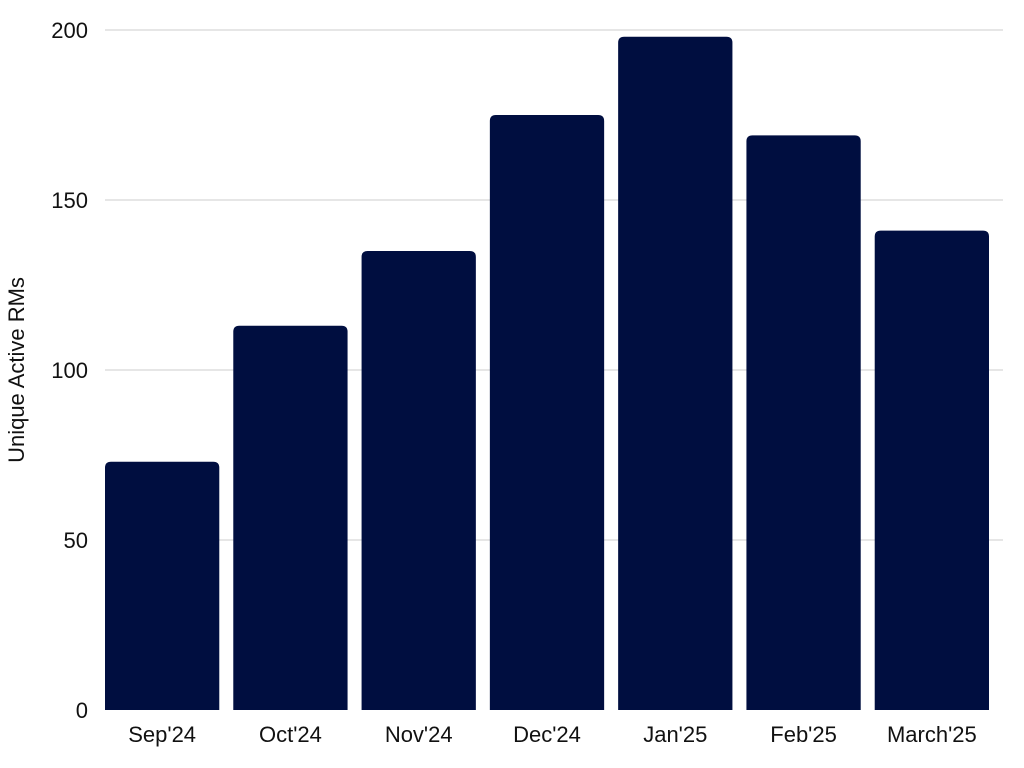  I want to click on y-tick-label: 50, so click(76, 540).